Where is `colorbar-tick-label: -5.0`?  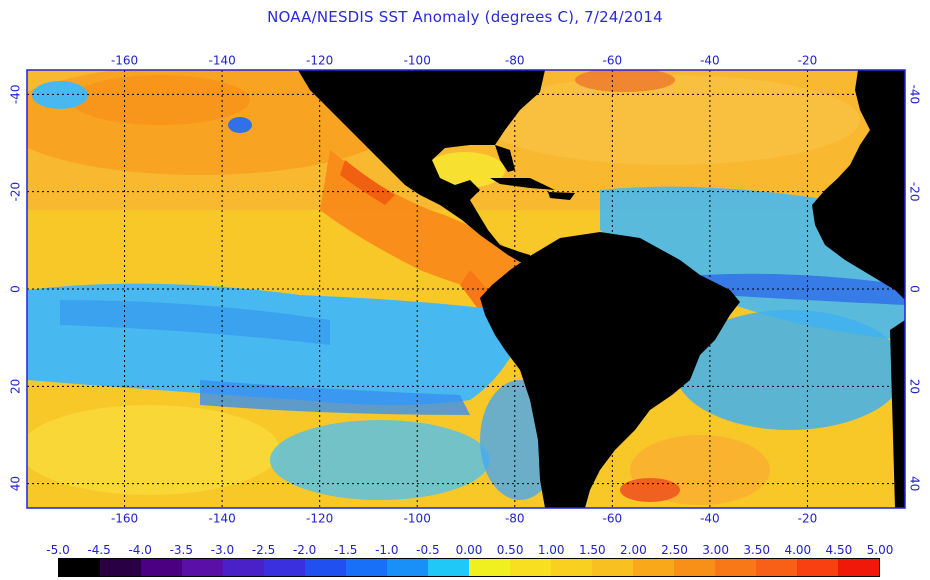 colorbar-tick-label: -5.0 is located at coordinates (58, 550).